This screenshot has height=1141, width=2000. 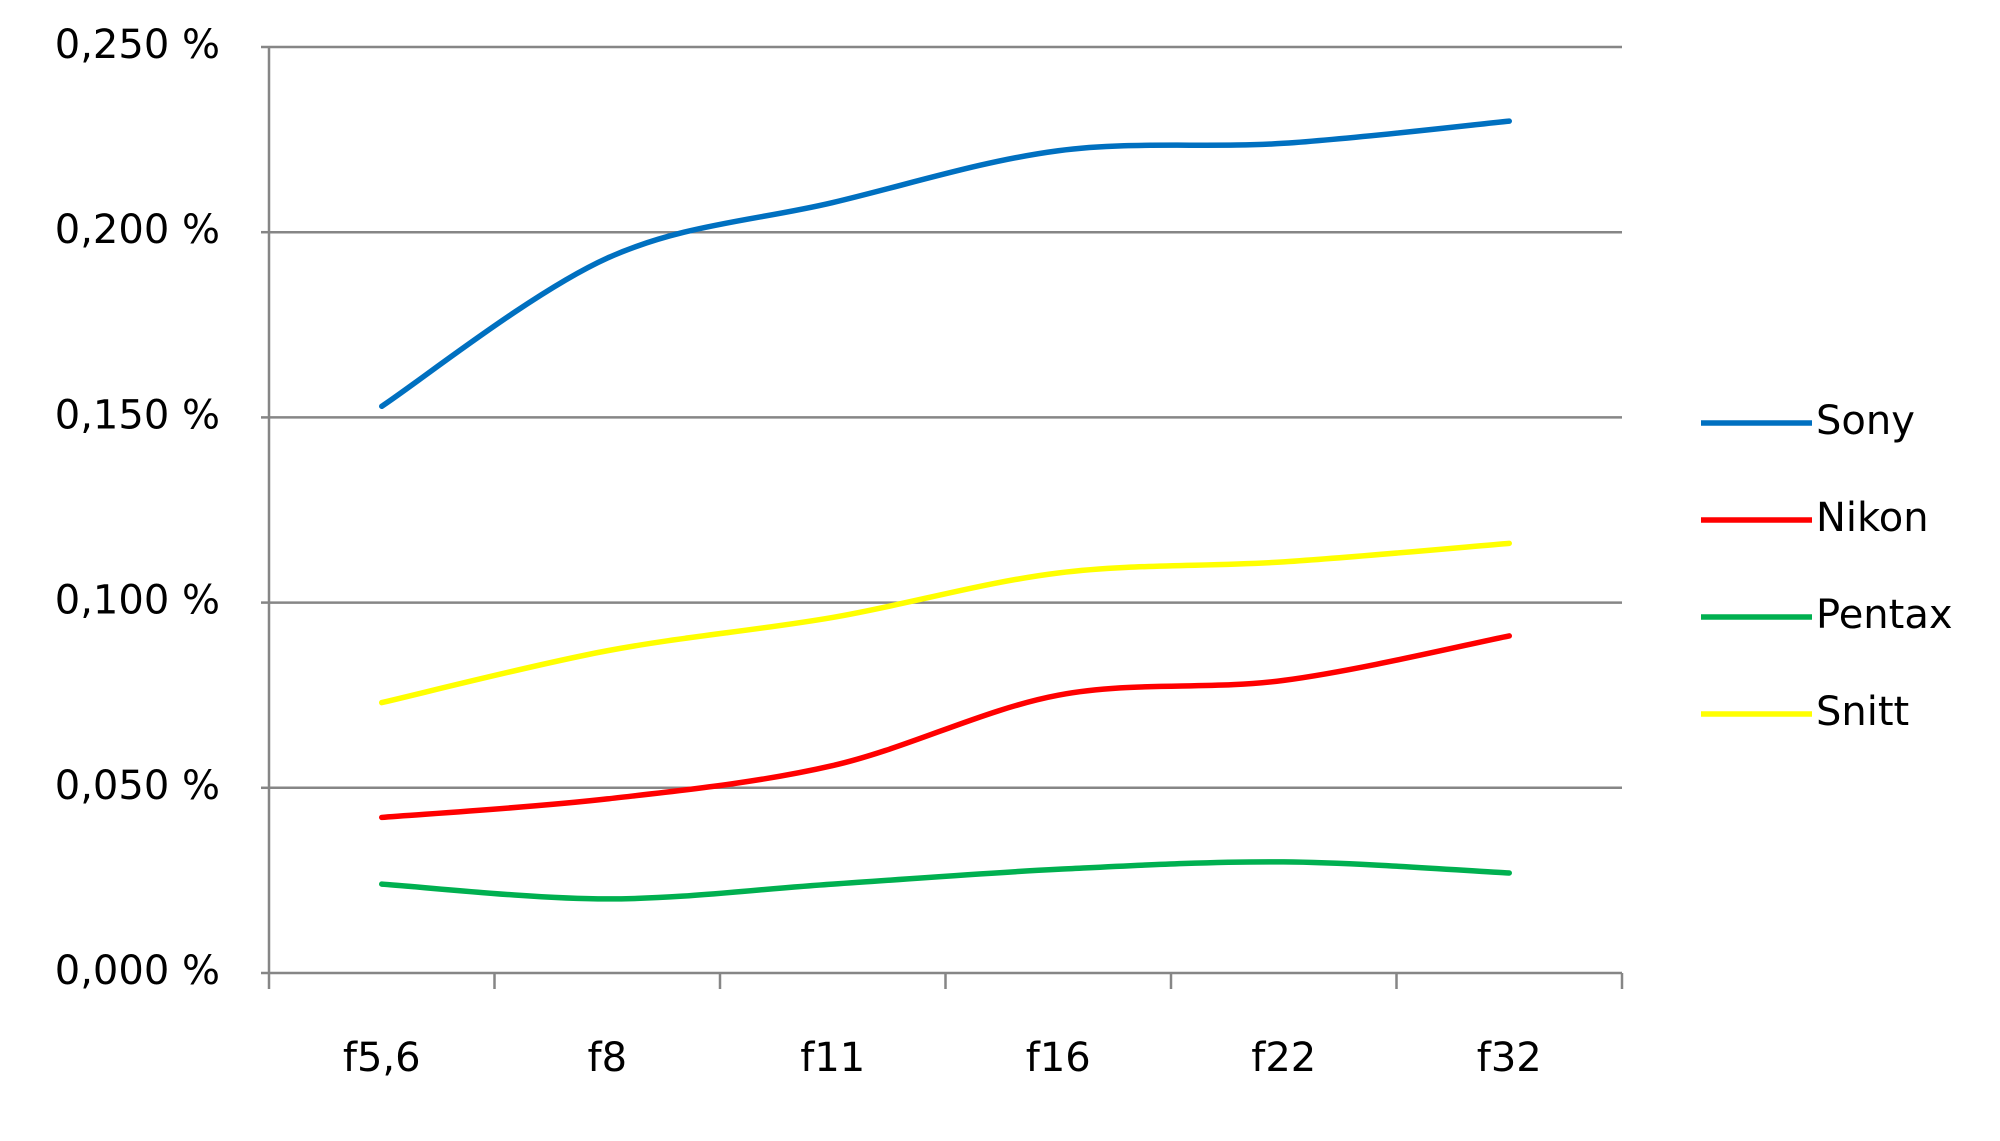 What do you see at coordinates (1058, 1058) in the screenshot?
I see `x-tick-label: f16` at bounding box center [1058, 1058].